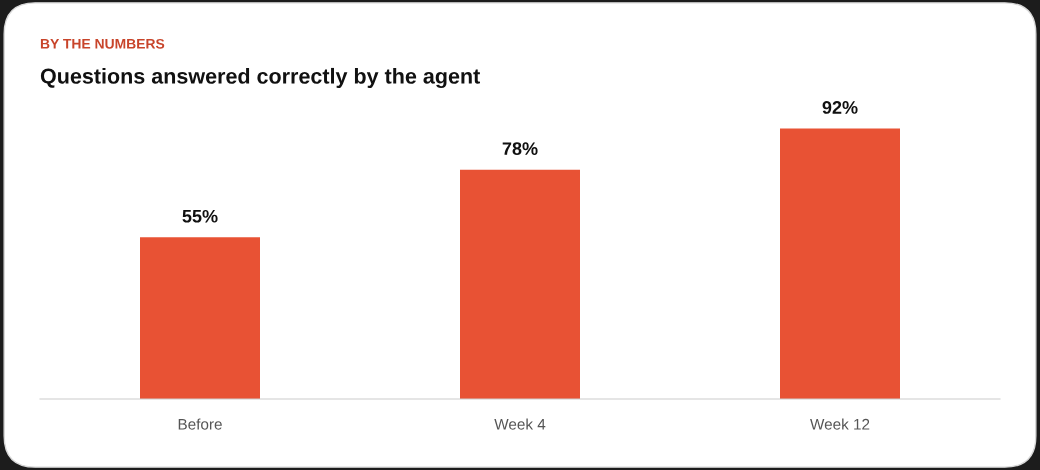  Describe the element at coordinates (840, 107) in the screenshot. I see `data-label: 92%` at that location.